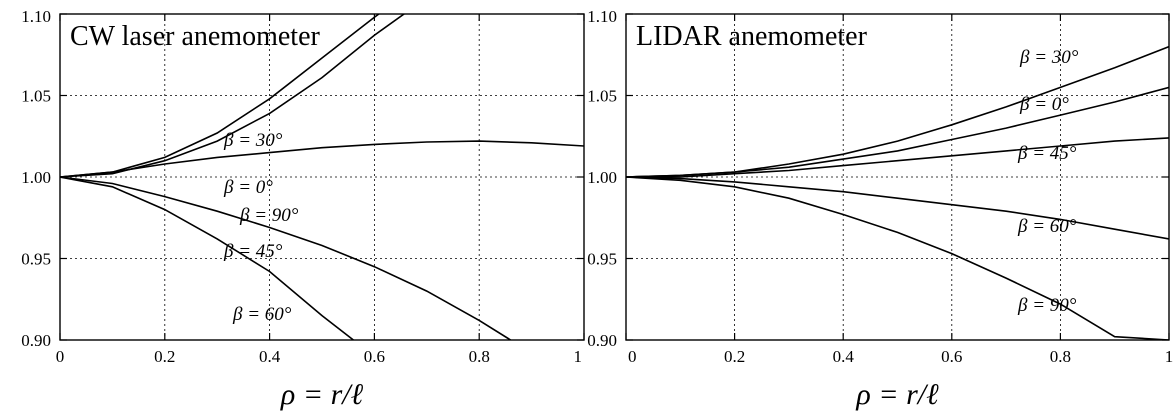  What do you see at coordinates (752, 36) in the screenshot?
I see `chart-title: LIDAR anemometer` at bounding box center [752, 36].